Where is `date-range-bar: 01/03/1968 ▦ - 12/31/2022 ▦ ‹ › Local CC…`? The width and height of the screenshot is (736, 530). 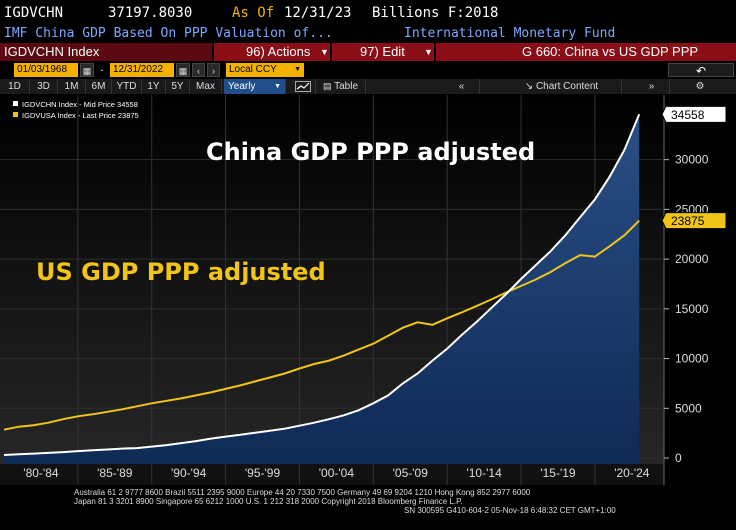
date-range-bar: 01/03/1968 ▦ - 12/31/2022 ▦ ‹ › Local CC… is located at coordinates (368, 70).